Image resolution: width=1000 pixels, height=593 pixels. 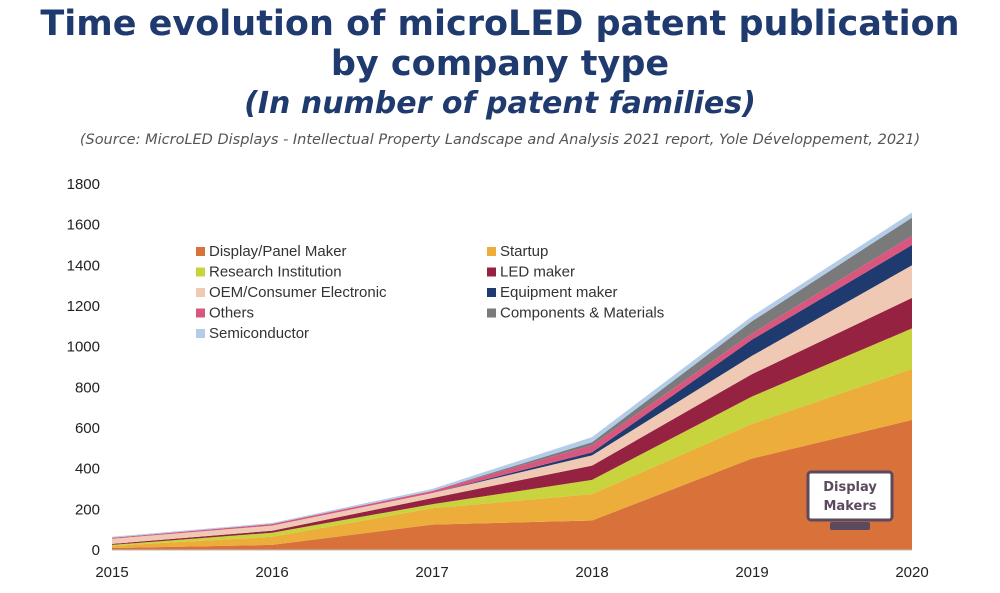 What do you see at coordinates (850, 496) in the screenshot?
I see `monitor-screen-icon` at bounding box center [850, 496].